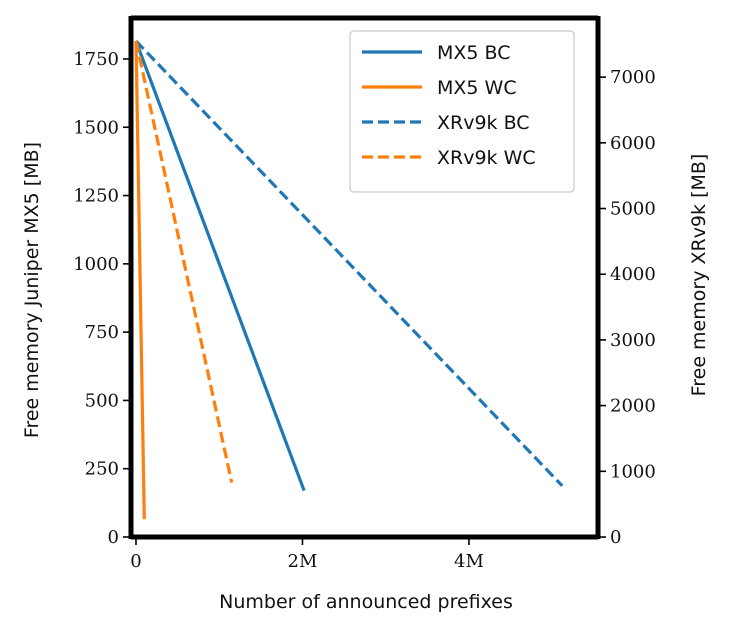 Image resolution: width=731 pixels, height=633 pixels. Describe the element at coordinates (303, 561) in the screenshot. I see `x-tick-label: 2M` at that location.